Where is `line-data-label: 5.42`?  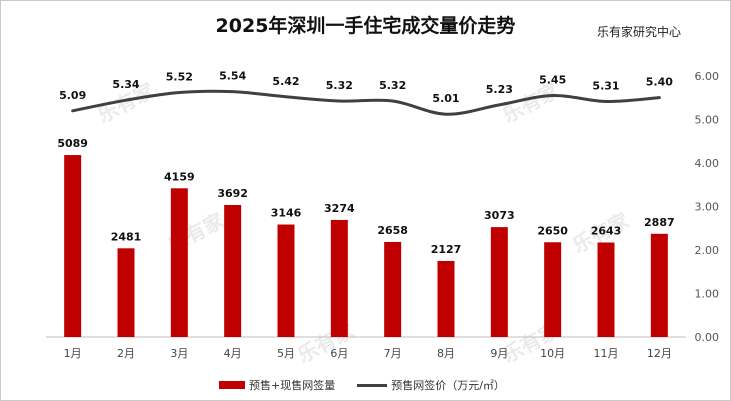 line-data-label: 5.42 is located at coordinates (285, 81).